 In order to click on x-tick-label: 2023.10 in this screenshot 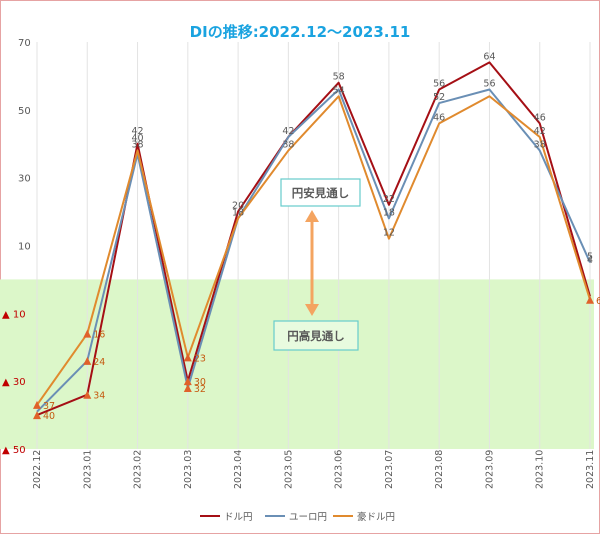, I will do `click(540, 469)`.